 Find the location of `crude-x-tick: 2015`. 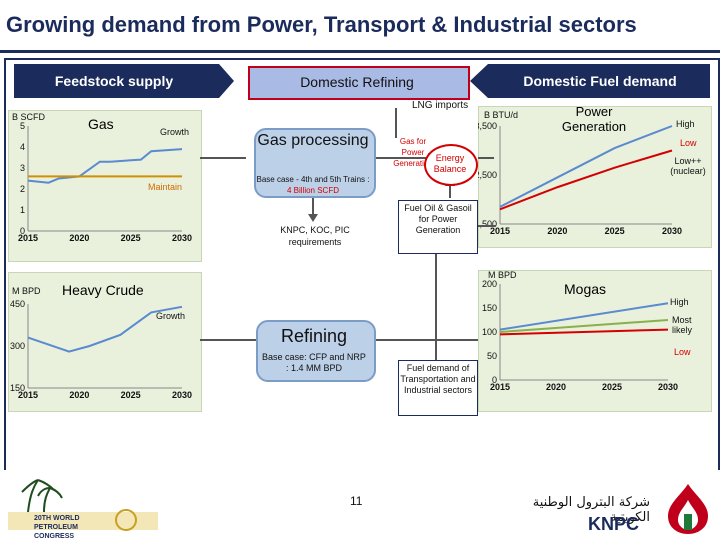

crude-x-tick: 2015 is located at coordinates (28, 395).